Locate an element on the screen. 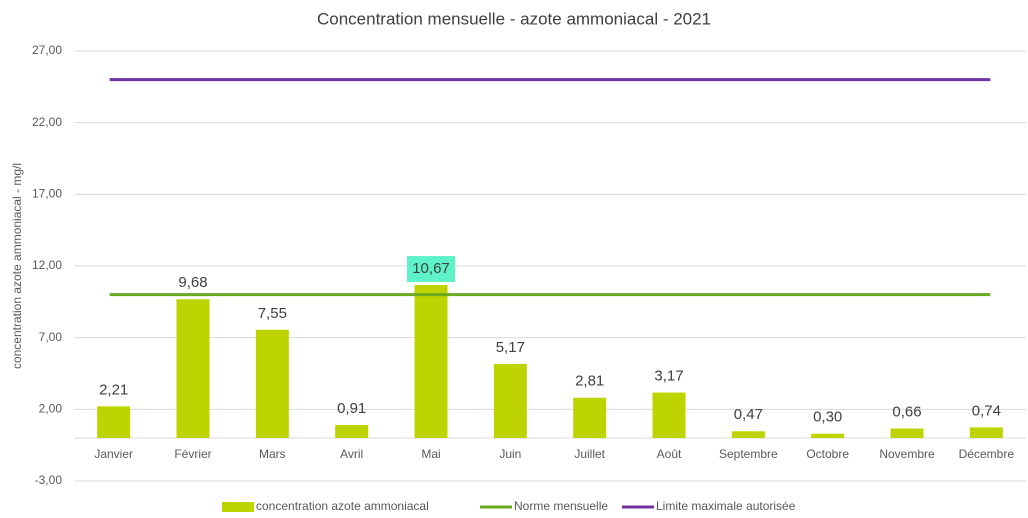 The image size is (1028, 518). x-tick-label: Décembre is located at coordinates (987, 454).